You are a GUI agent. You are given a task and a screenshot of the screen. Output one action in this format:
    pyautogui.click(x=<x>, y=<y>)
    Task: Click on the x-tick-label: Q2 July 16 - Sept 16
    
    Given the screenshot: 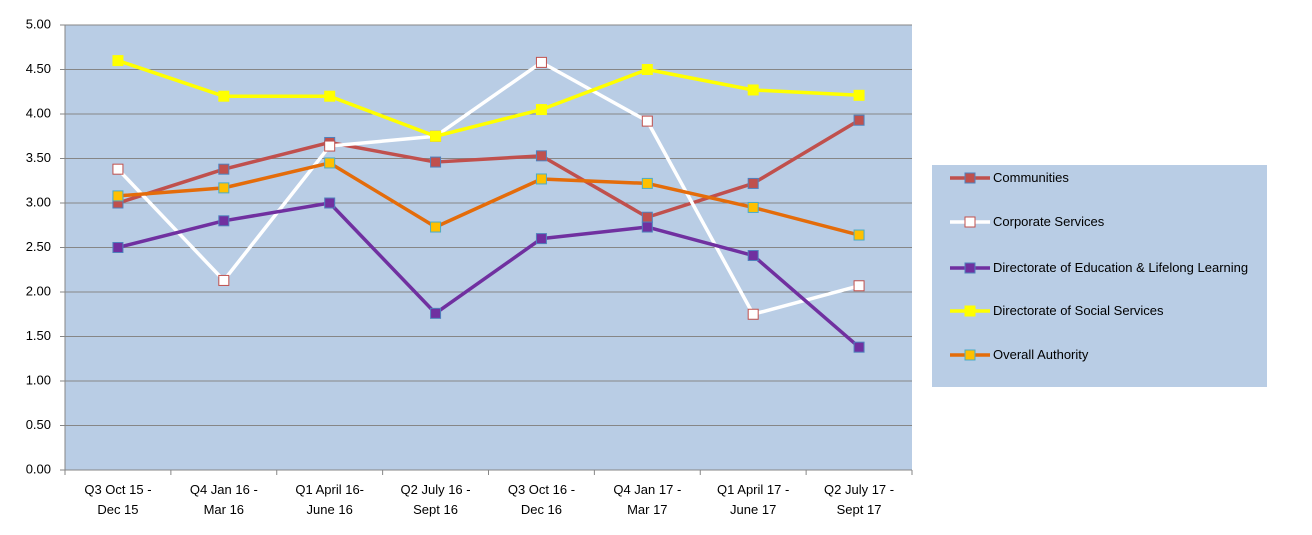 What is the action you would take?
    pyautogui.click(x=435, y=499)
    